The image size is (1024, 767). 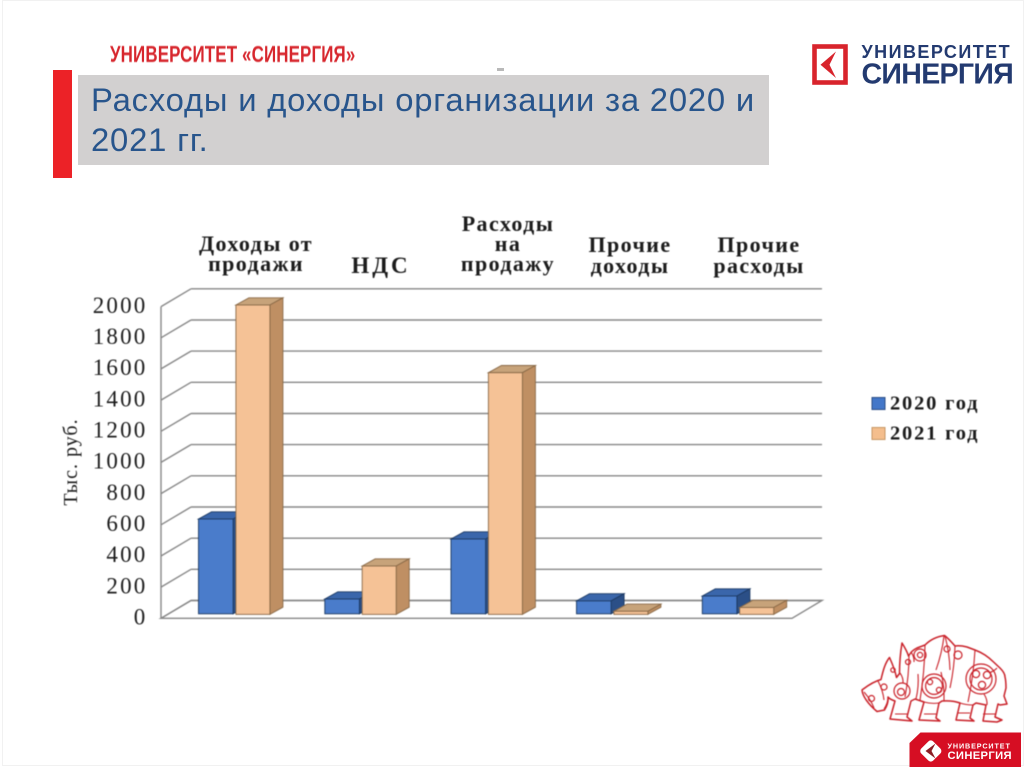 I want to click on svg-text: 600, so click(x=126, y=523).